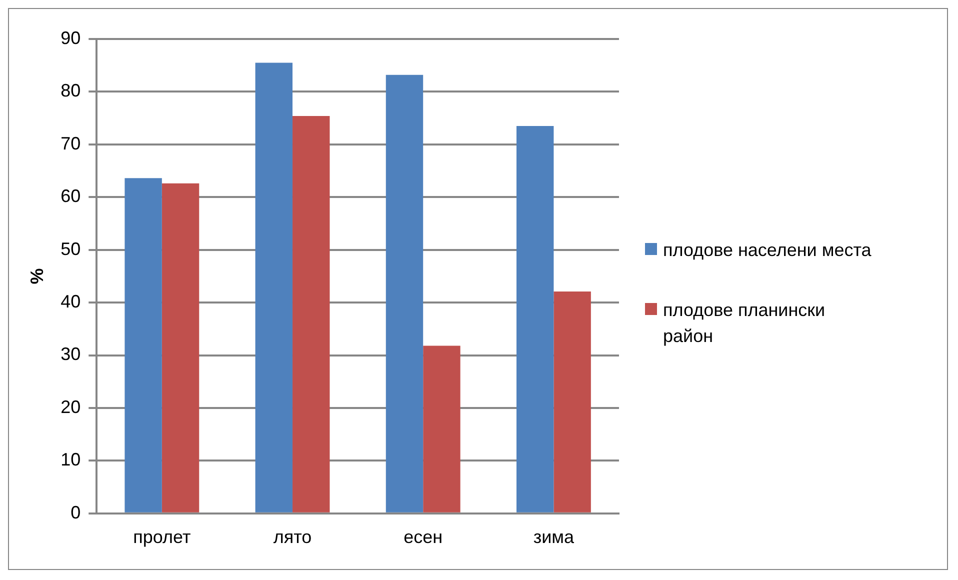 Image resolution: width=958 pixels, height=580 pixels. What do you see at coordinates (70, 354) in the screenshot?
I see `y-tick-label: 30` at bounding box center [70, 354].